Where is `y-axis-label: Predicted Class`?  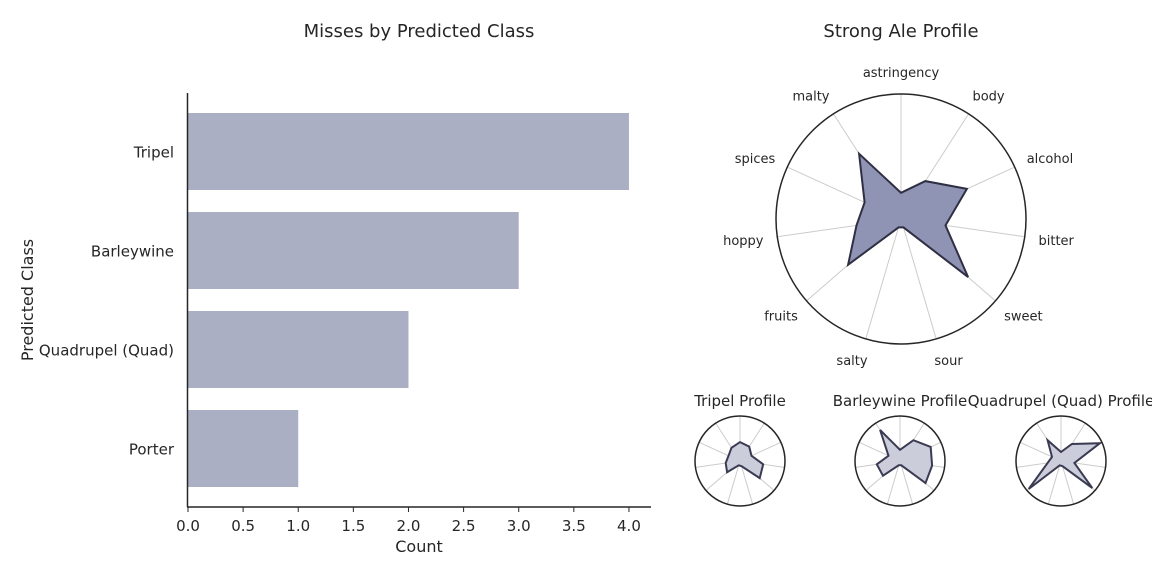 y-axis-label: Predicted Class is located at coordinates (27, 300).